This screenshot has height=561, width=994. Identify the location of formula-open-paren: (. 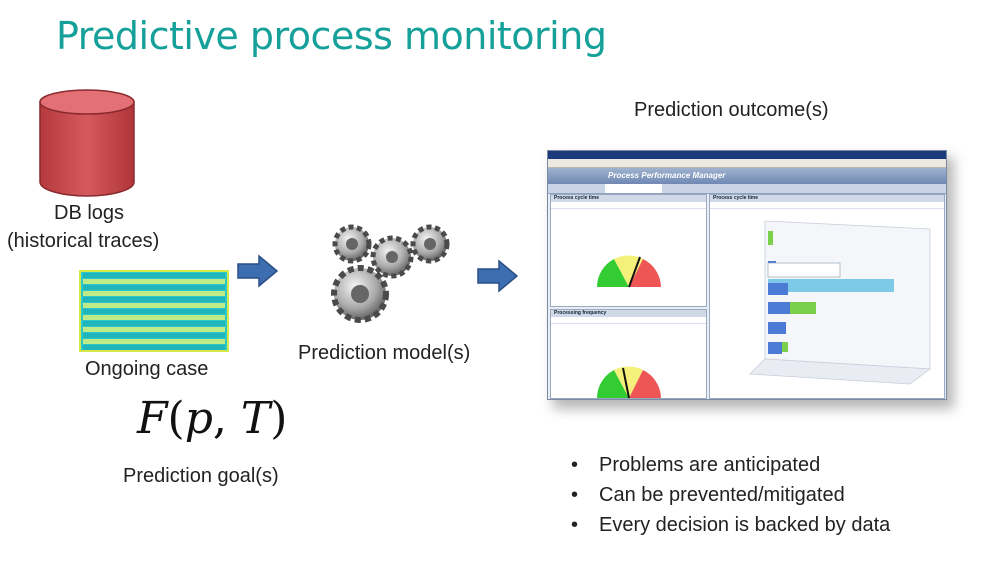
(176, 418).